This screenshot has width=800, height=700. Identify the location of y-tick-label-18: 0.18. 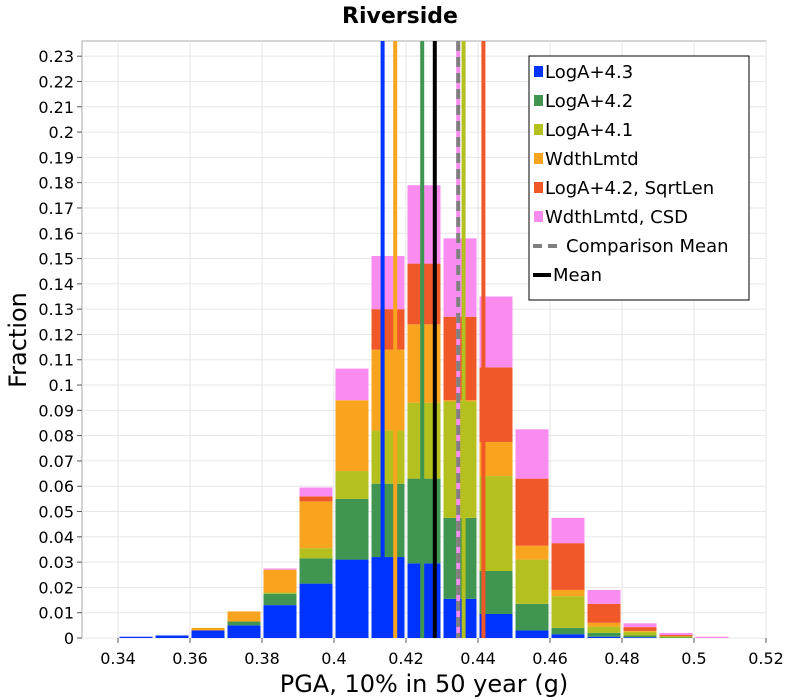
(56, 183).